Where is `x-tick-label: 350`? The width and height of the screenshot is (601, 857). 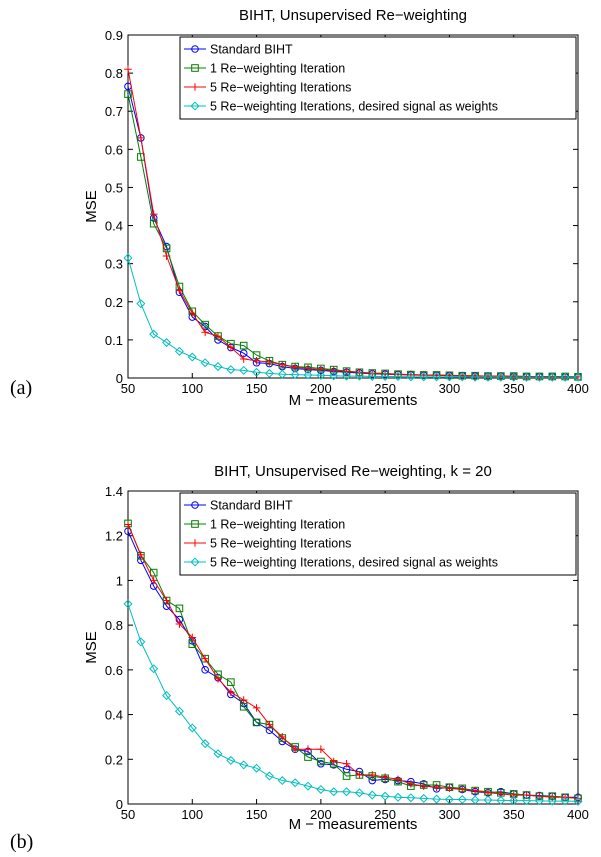
x-tick-label: 350 is located at coordinates (514, 814).